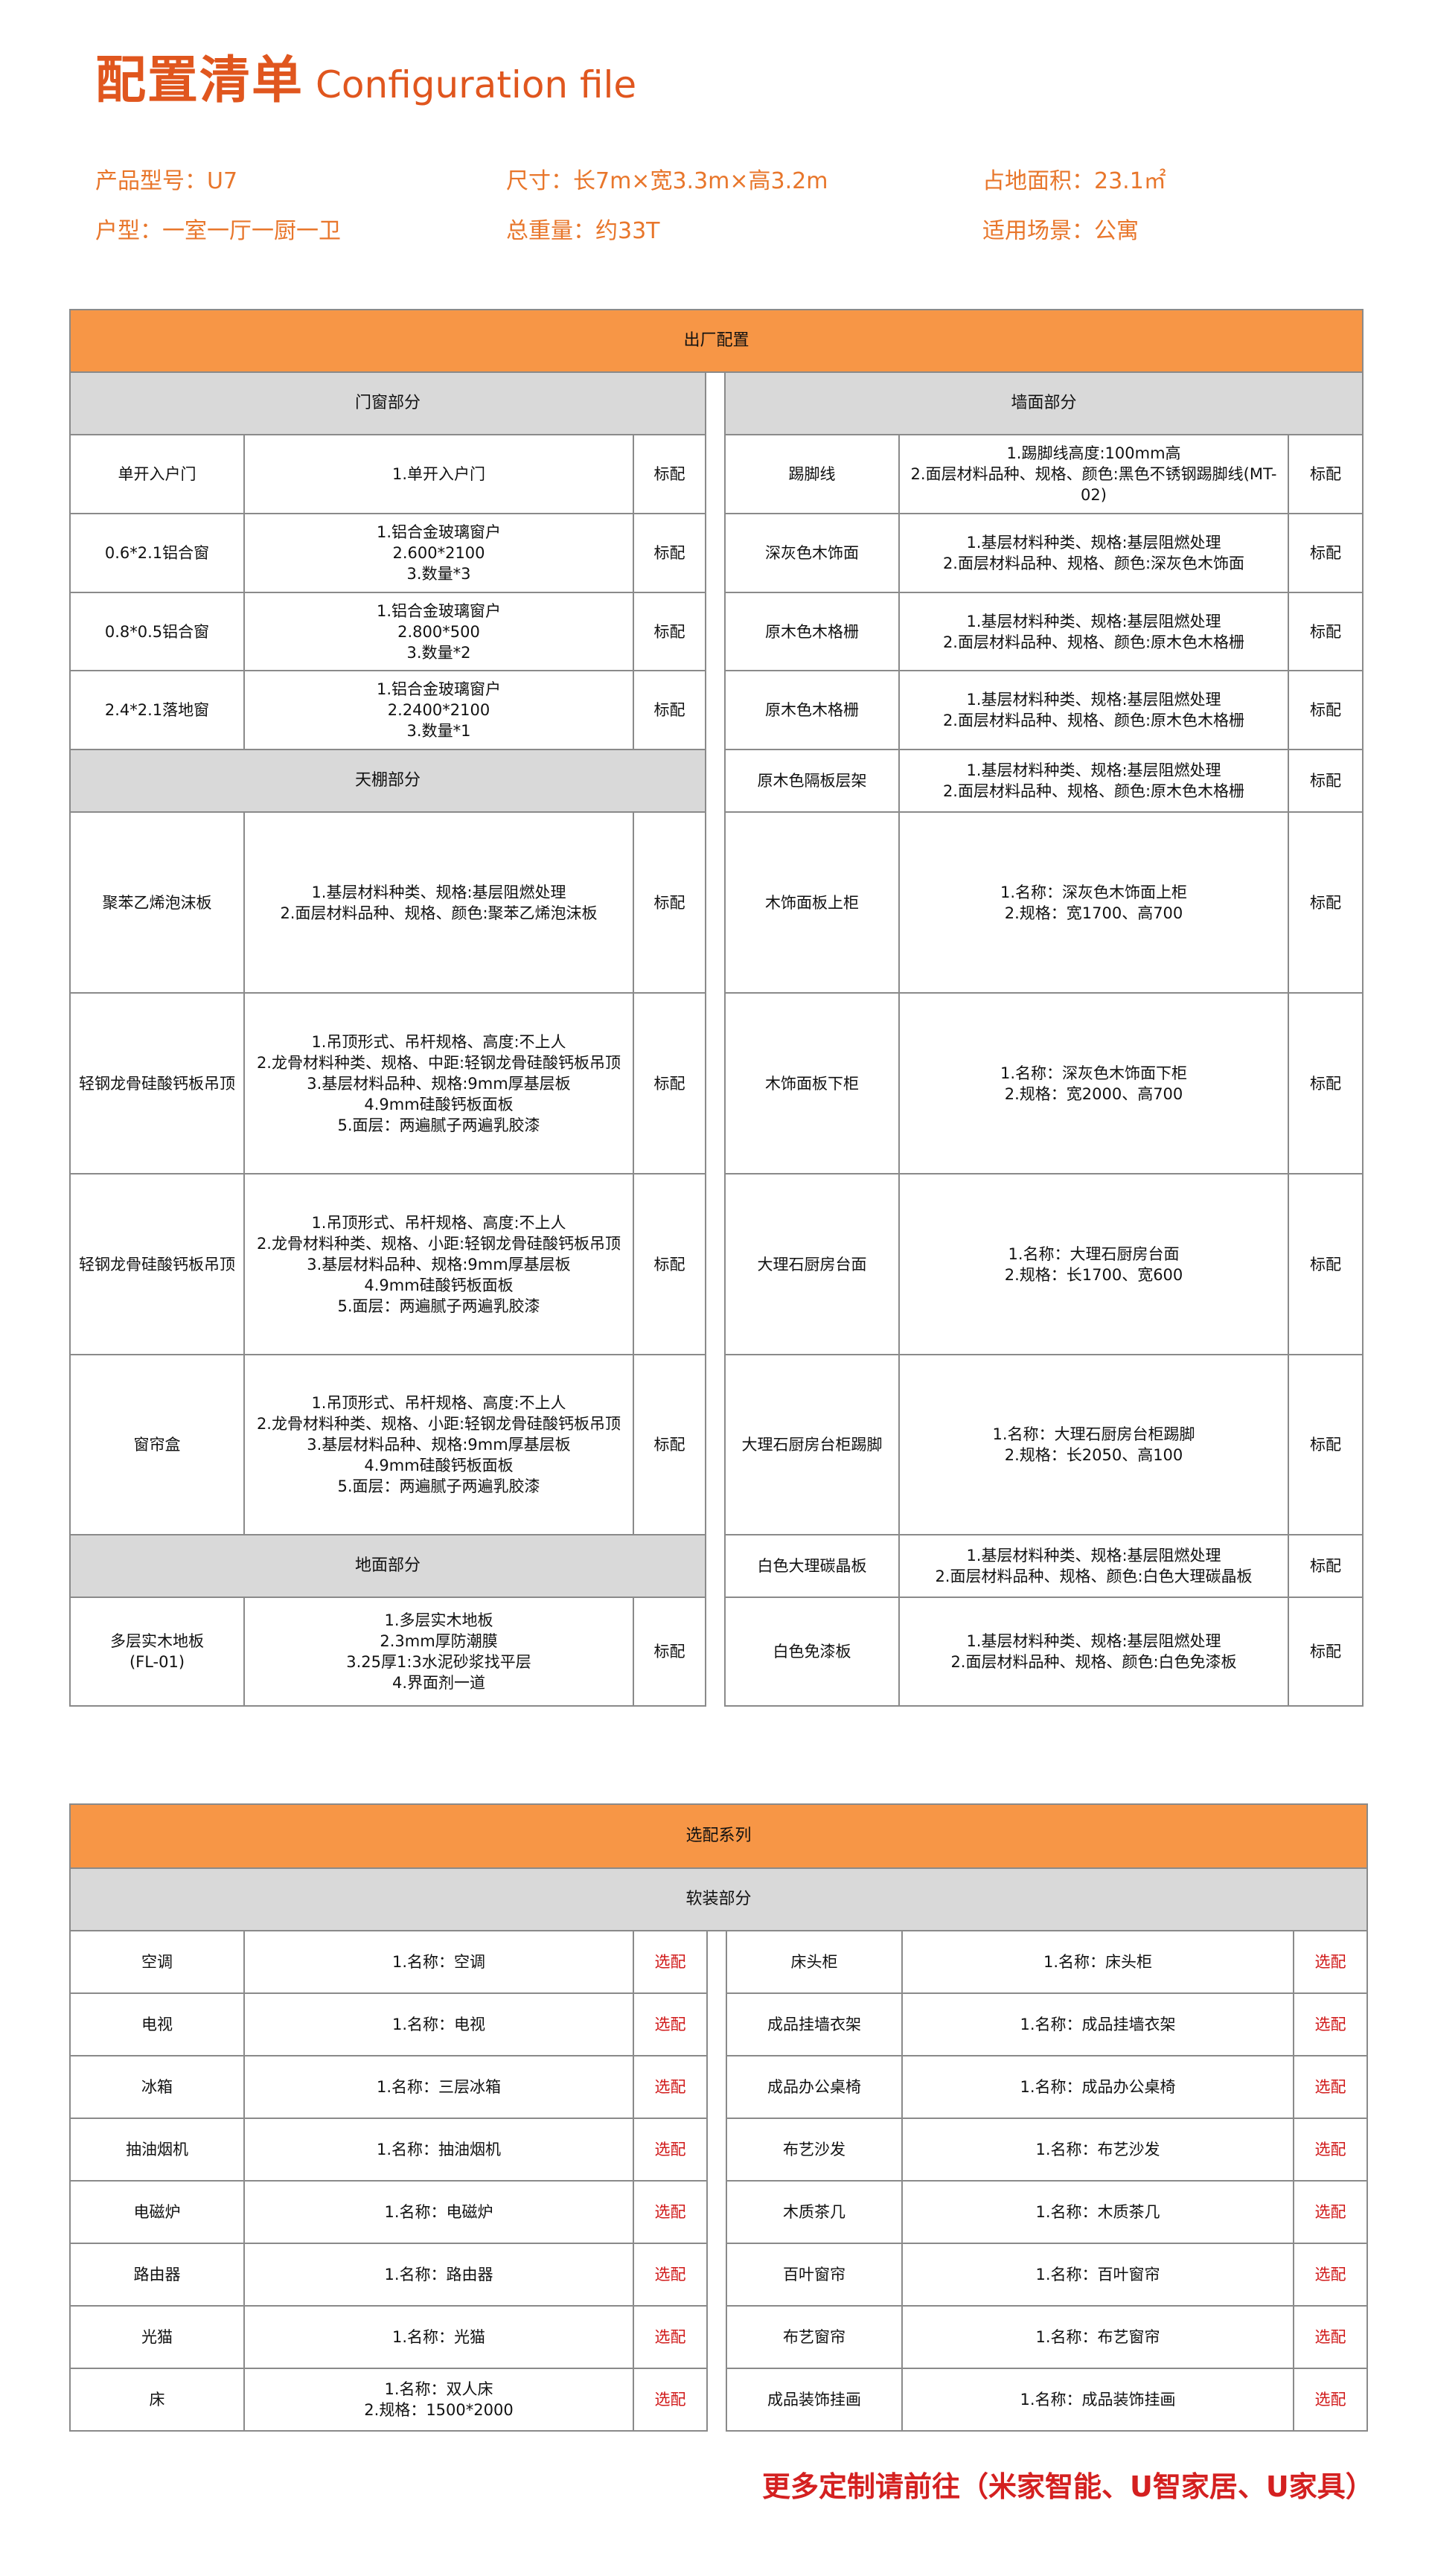 The height and width of the screenshot is (2576, 1429). I want to click on description-line: 1.名称：木质茶几, so click(1097, 2212).